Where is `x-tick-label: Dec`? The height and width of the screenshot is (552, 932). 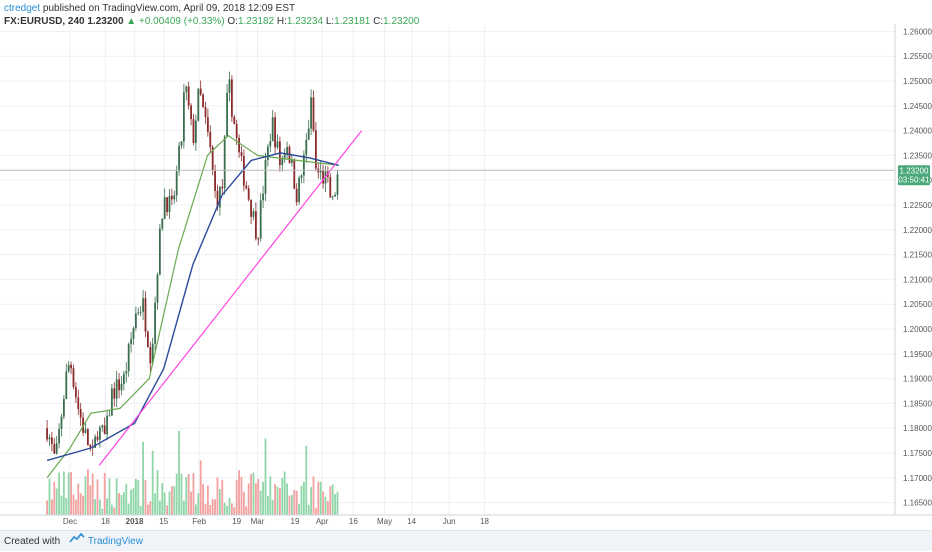
x-tick-label: Dec is located at coordinates (70, 521).